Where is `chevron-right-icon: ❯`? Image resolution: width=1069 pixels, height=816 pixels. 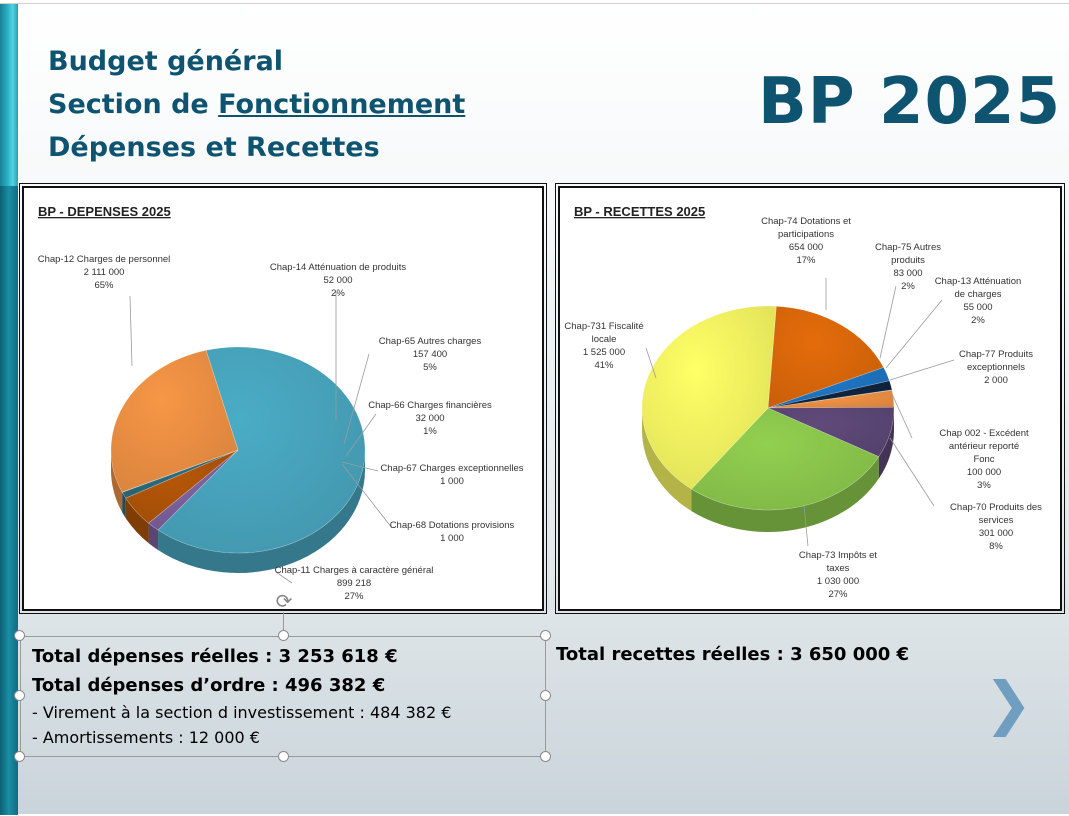
chevron-right-icon: ❯ is located at coordinates (1008, 703).